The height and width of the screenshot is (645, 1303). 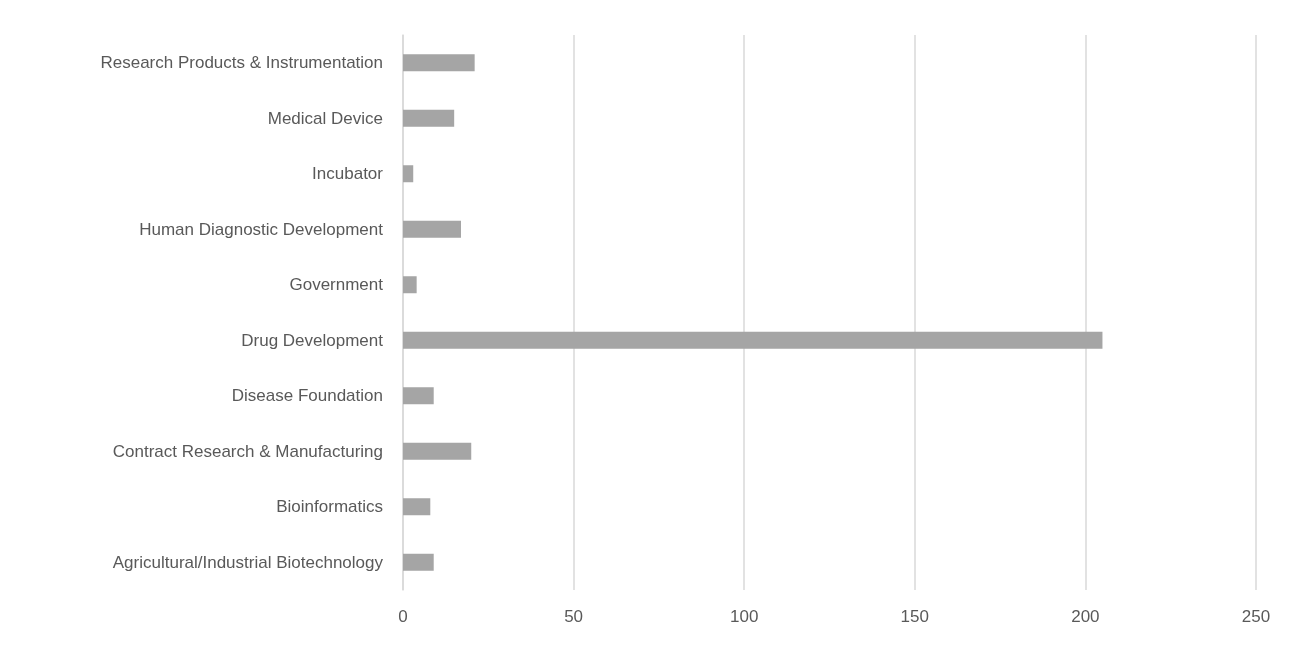 What do you see at coordinates (241, 63) in the screenshot?
I see `y-tick-label: Research Products & Instrumentation` at bounding box center [241, 63].